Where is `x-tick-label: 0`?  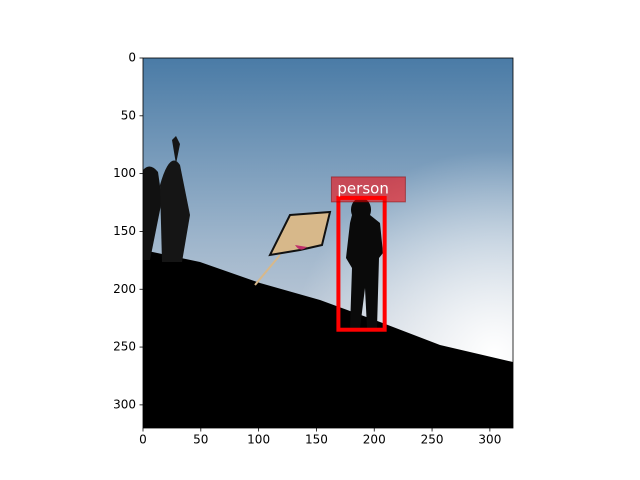 x-tick-label: 0 is located at coordinates (143, 440).